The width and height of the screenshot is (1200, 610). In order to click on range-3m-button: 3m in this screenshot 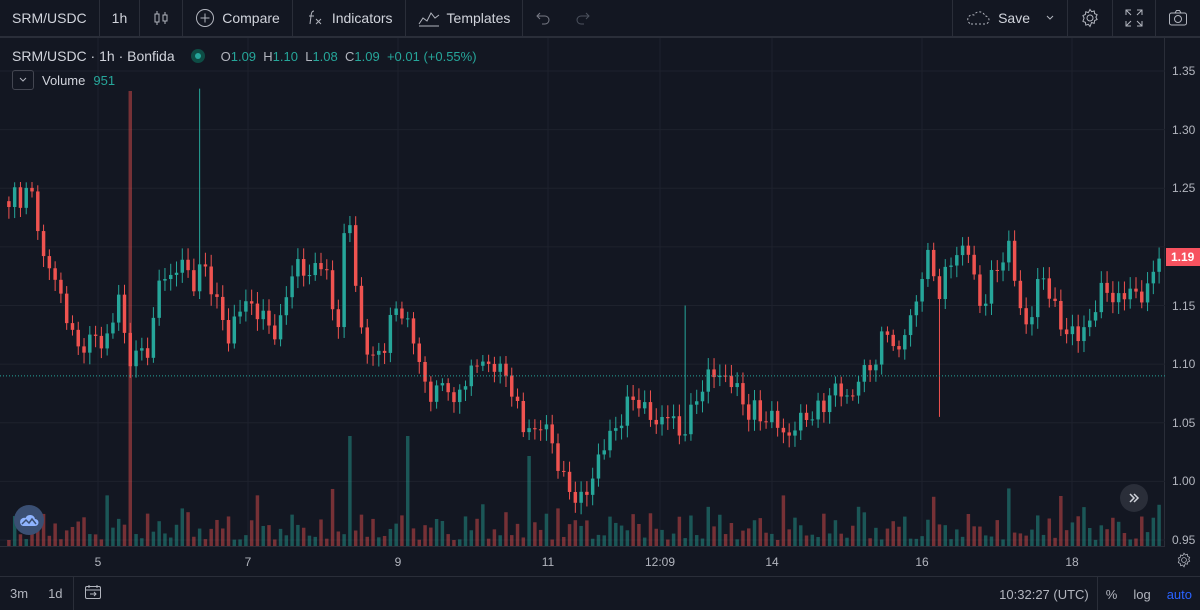, I will do `click(19, 593)`.